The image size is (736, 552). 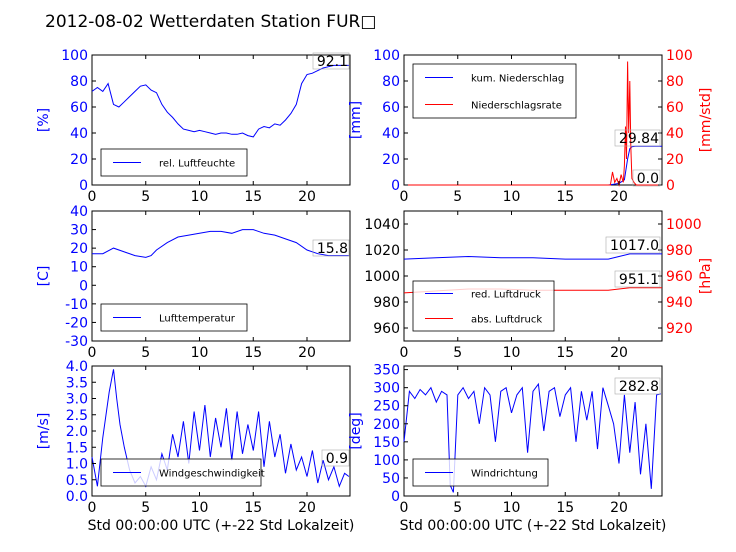 What do you see at coordinates (679, 277) in the screenshot?
I see `y-tick-label-right: 960` at bounding box center [679, 277].